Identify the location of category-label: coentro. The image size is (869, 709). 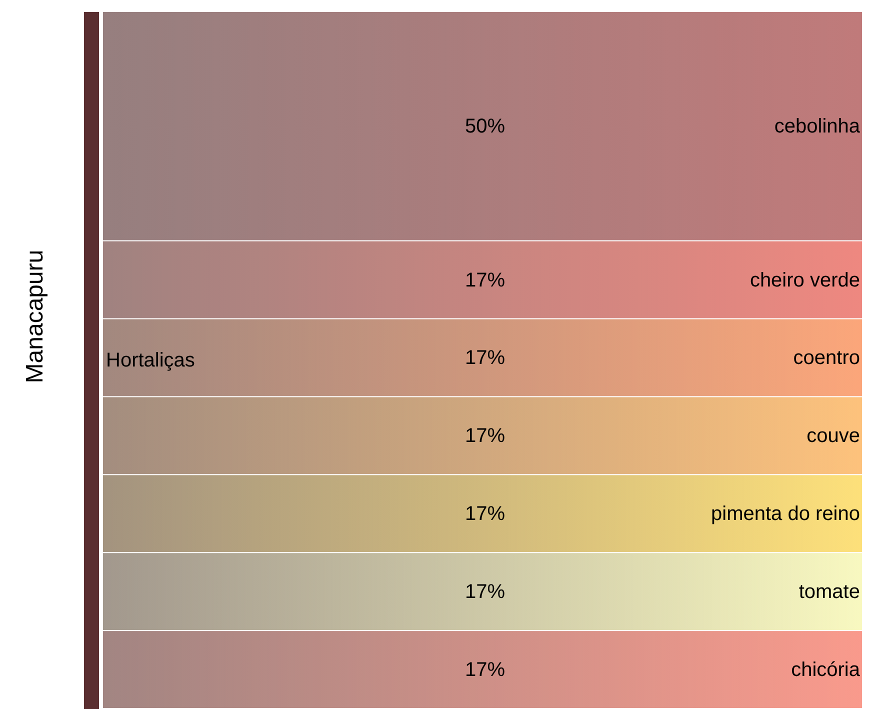
(826, 358).